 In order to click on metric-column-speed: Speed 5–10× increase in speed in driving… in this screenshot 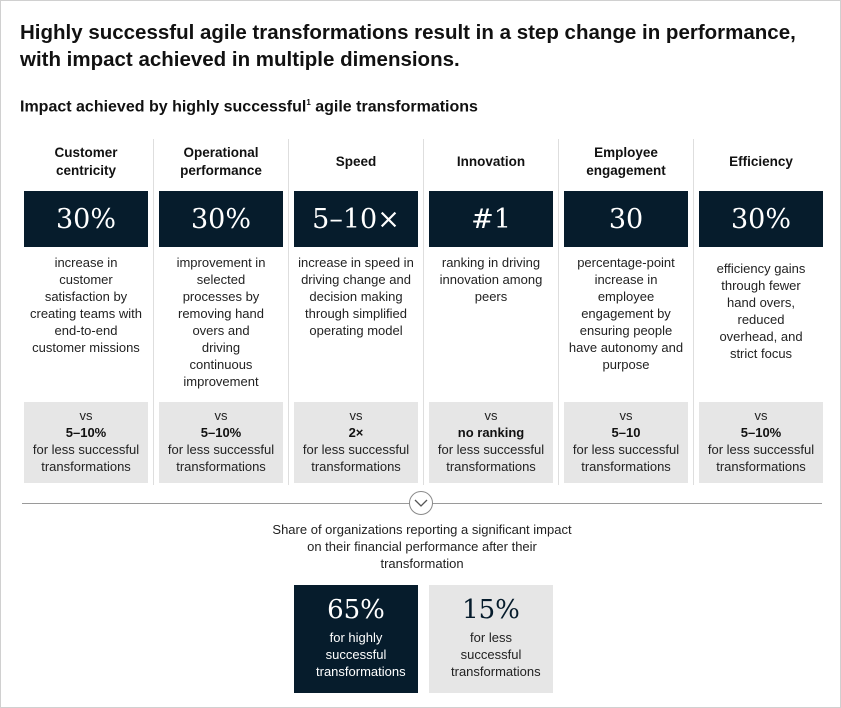, I will do `click(356, 312)`.